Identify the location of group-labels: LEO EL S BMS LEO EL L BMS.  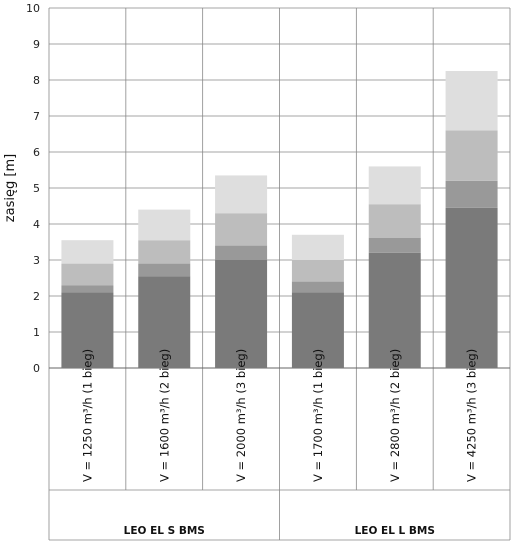
(279, 531).